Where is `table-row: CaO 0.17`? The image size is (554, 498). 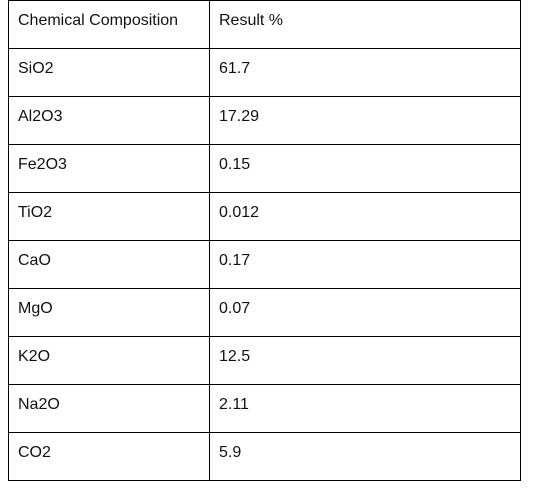
table-row: CaO 0.17 is located at coordinates (264, 264).